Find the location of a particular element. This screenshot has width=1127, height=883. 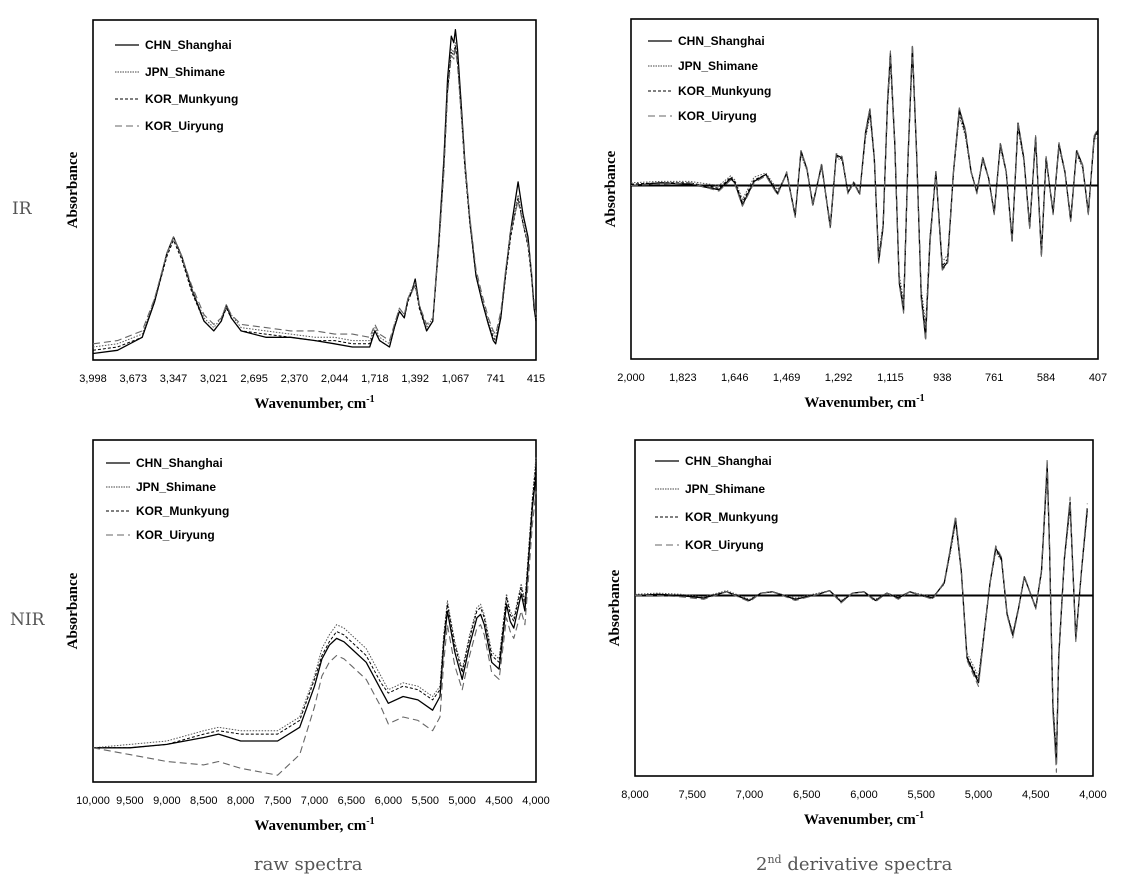

x-tick-label: 9,000 is located at coordinates (167, 801).